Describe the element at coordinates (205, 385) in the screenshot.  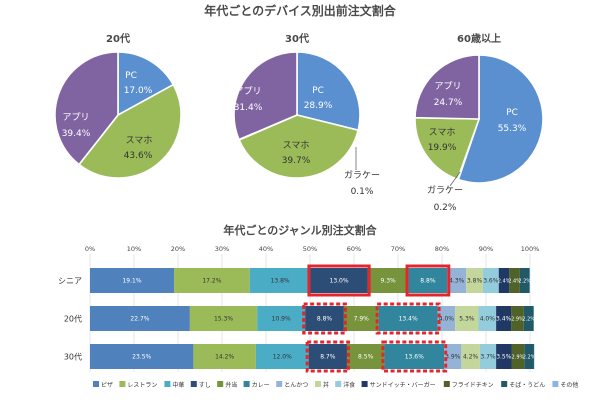
I see `legend-label: すし` at that location.